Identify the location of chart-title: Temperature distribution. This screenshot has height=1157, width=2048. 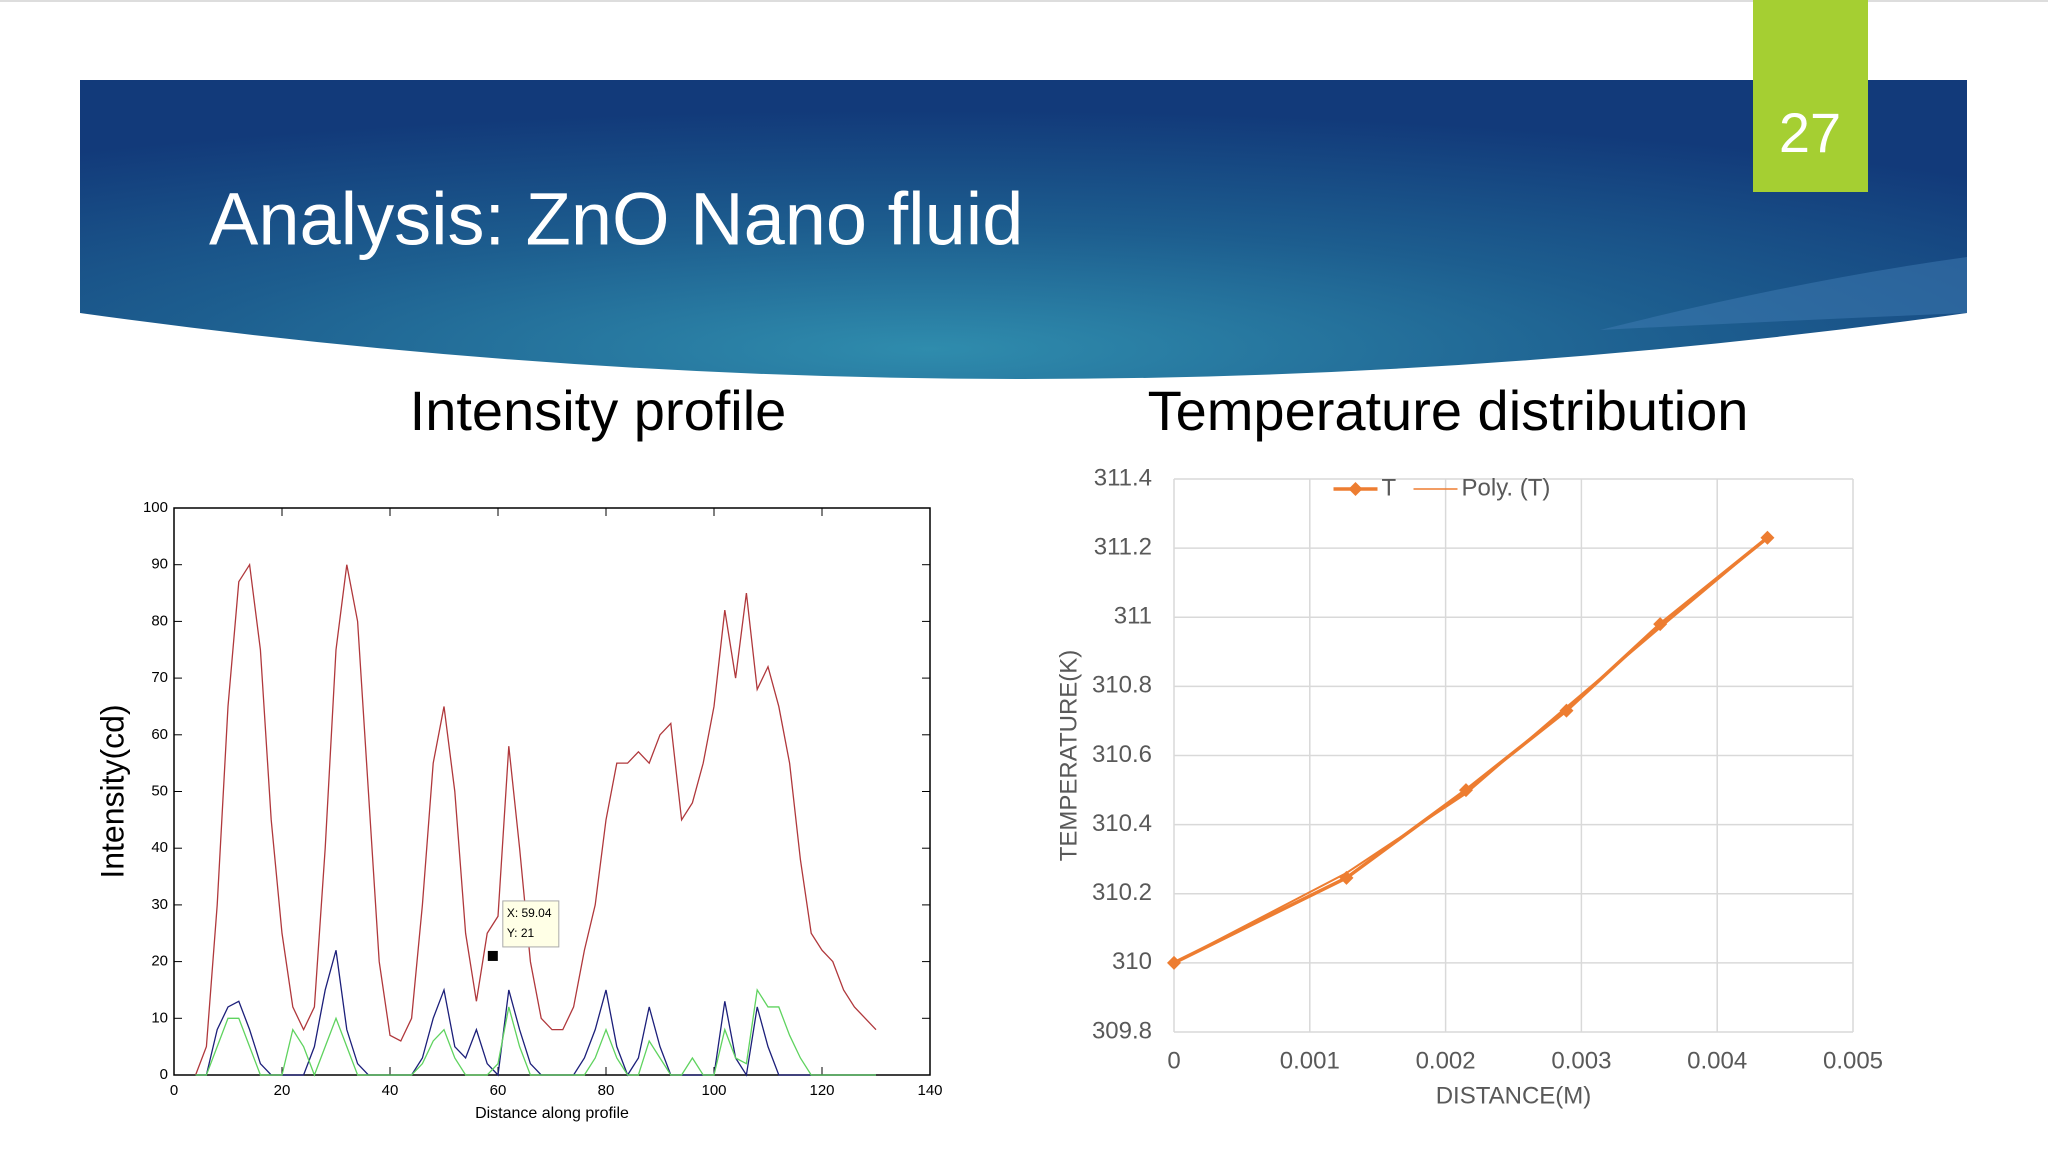
(1448, 410).